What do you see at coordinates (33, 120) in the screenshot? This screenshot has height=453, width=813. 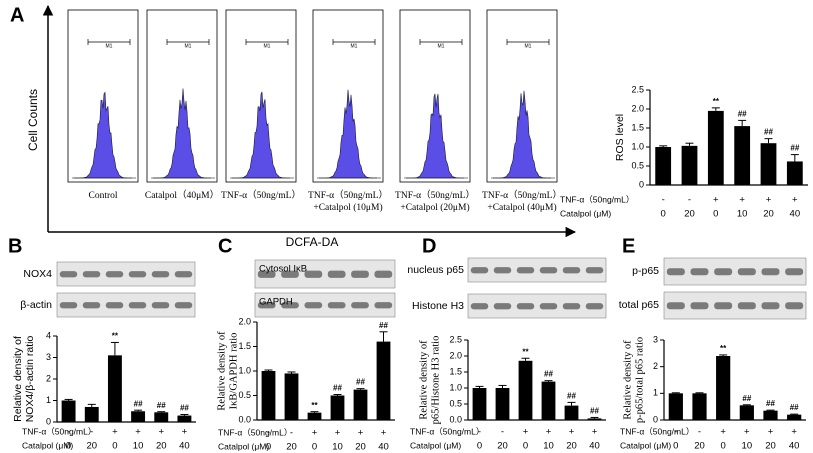 I see `flow-y-label: Cell Counts` at bounding box center [33, 120].